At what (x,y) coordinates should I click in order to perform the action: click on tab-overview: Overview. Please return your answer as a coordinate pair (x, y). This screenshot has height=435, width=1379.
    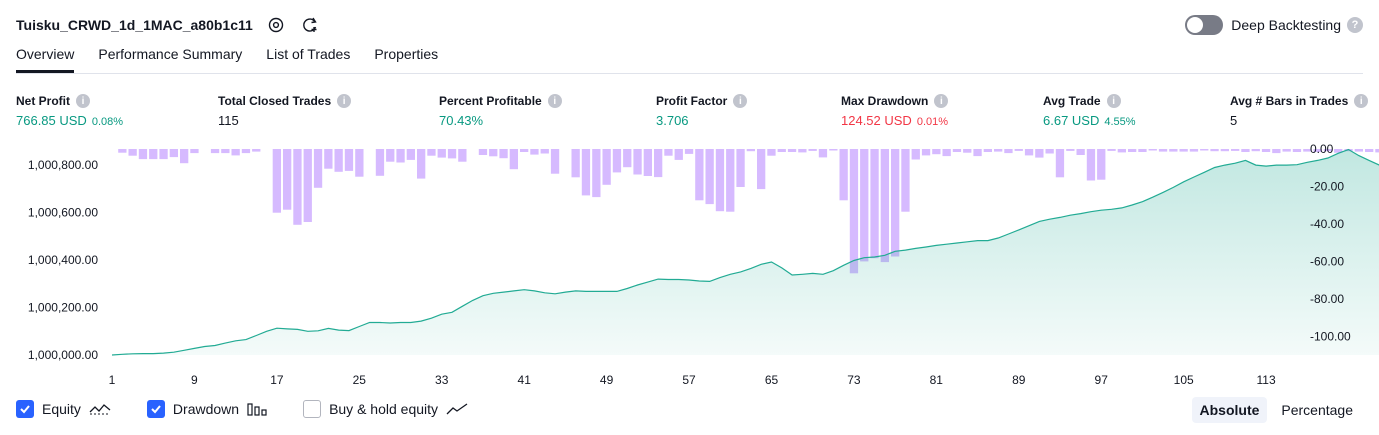
    Looking at the image, I should click on (45, 59).